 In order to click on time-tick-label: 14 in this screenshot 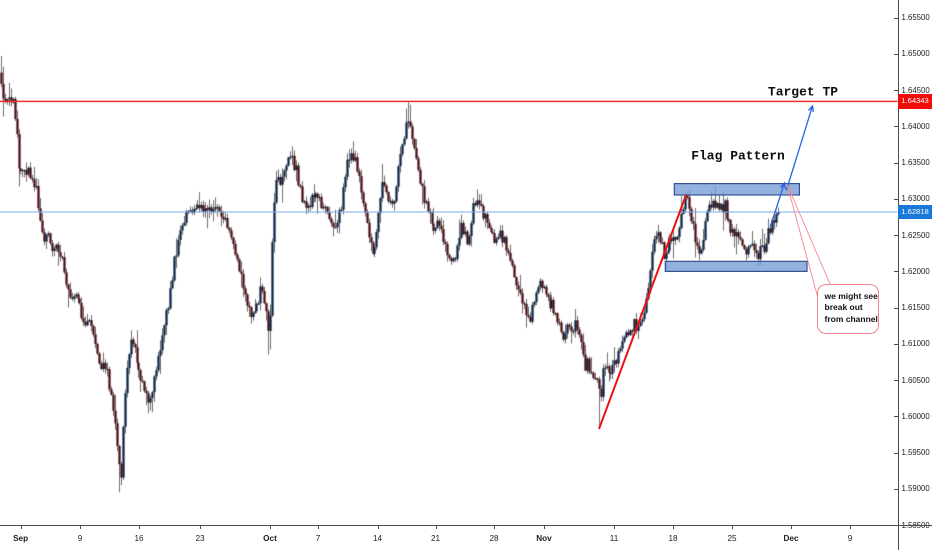, I will do `click(377, 538)`.